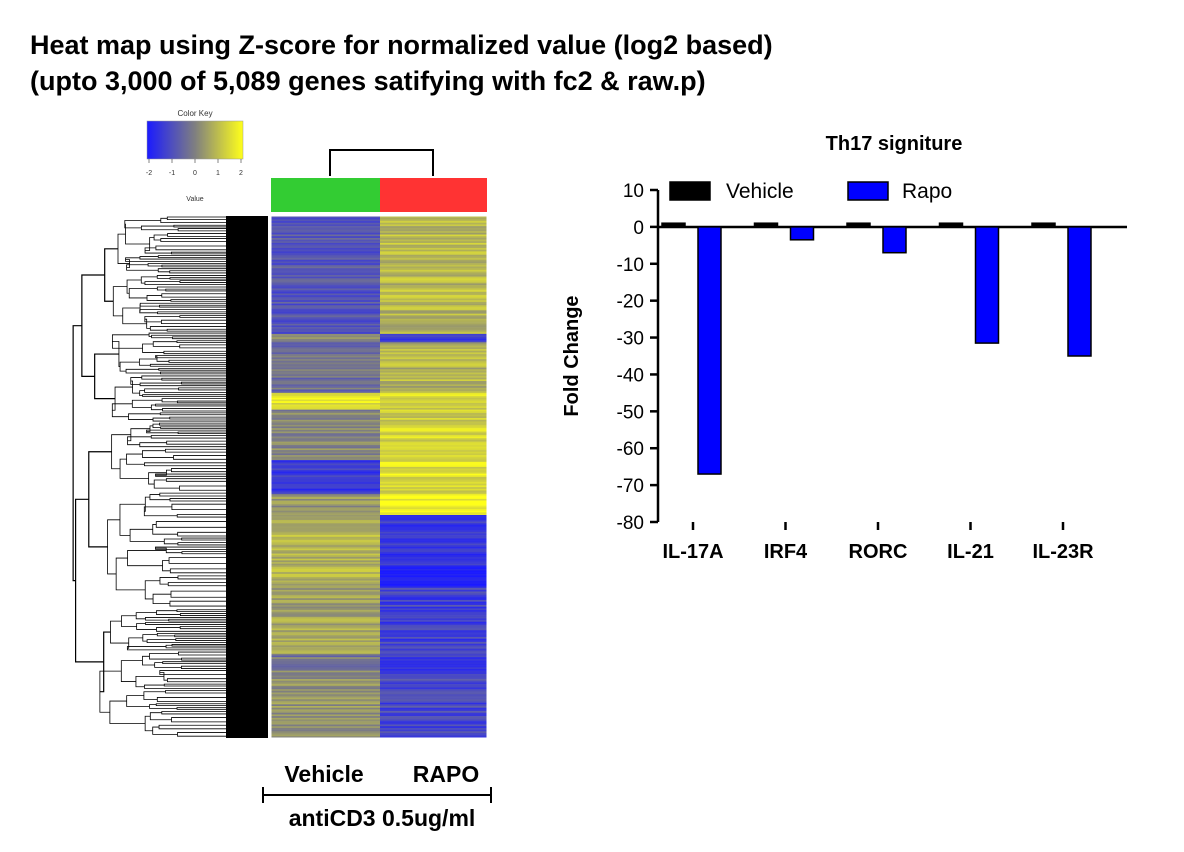 This screenshot has height=852, width=1184. I want to click on color-key-tick-label: 2, so click(241, 173).